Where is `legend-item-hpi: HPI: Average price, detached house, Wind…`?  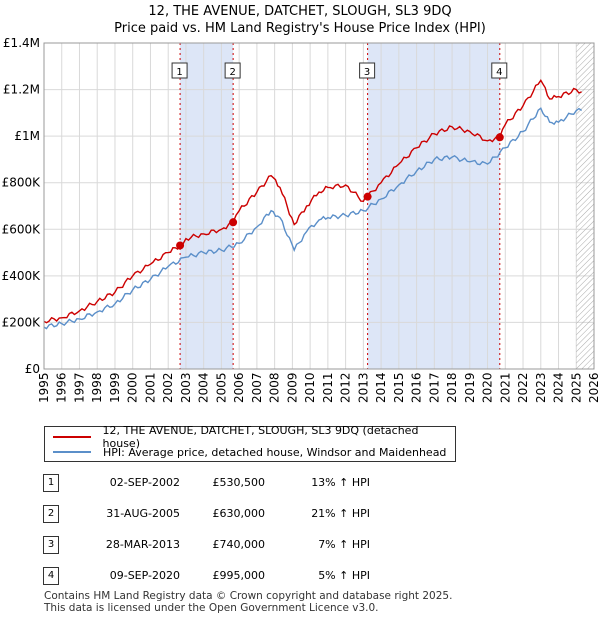 legend-item-hpi: HPI: Average price, detached house, Wind… is located at coordinates (249, 452).